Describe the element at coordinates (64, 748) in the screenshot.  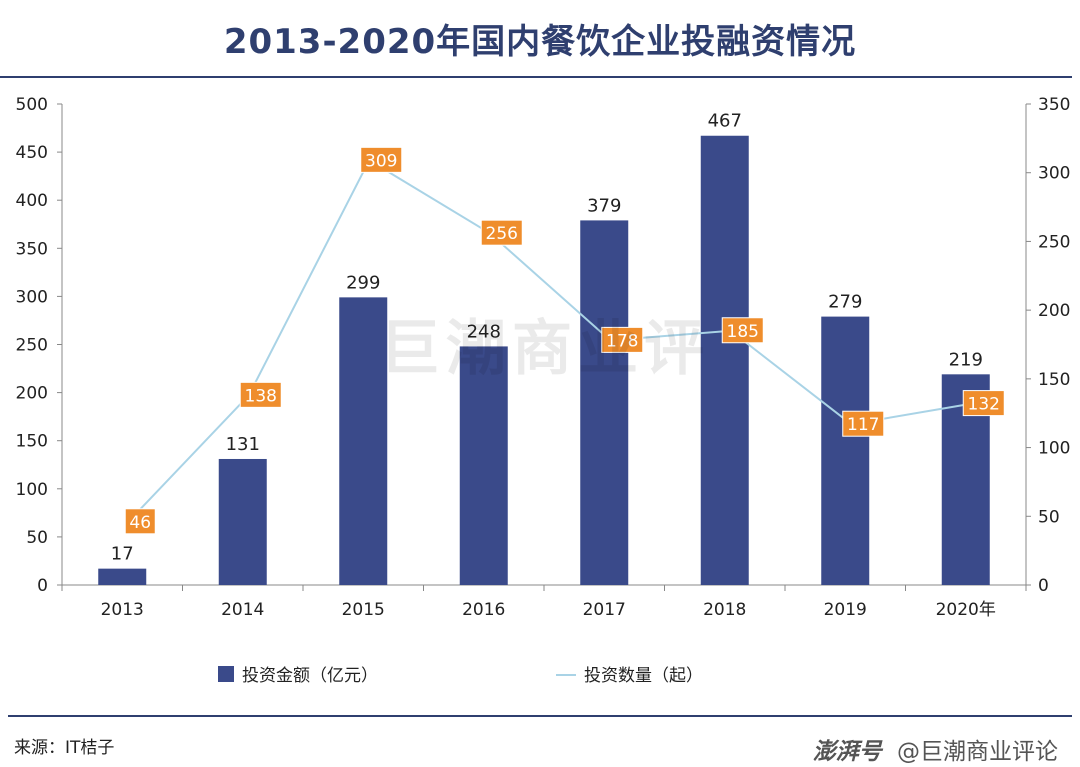
I see `source-note: 来源：IT桔子` at that location.